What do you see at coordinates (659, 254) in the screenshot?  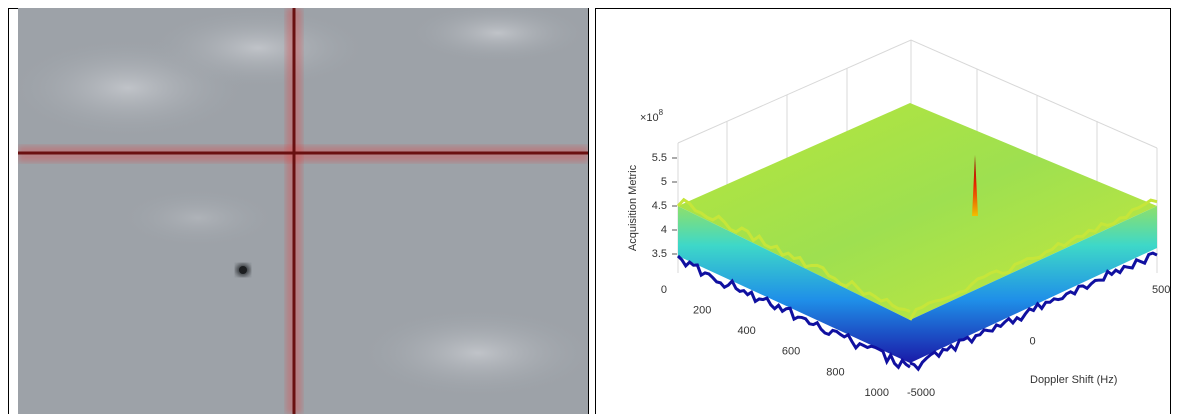 I see `z-tick-label: 3.5` at bounding box center [659, 254].